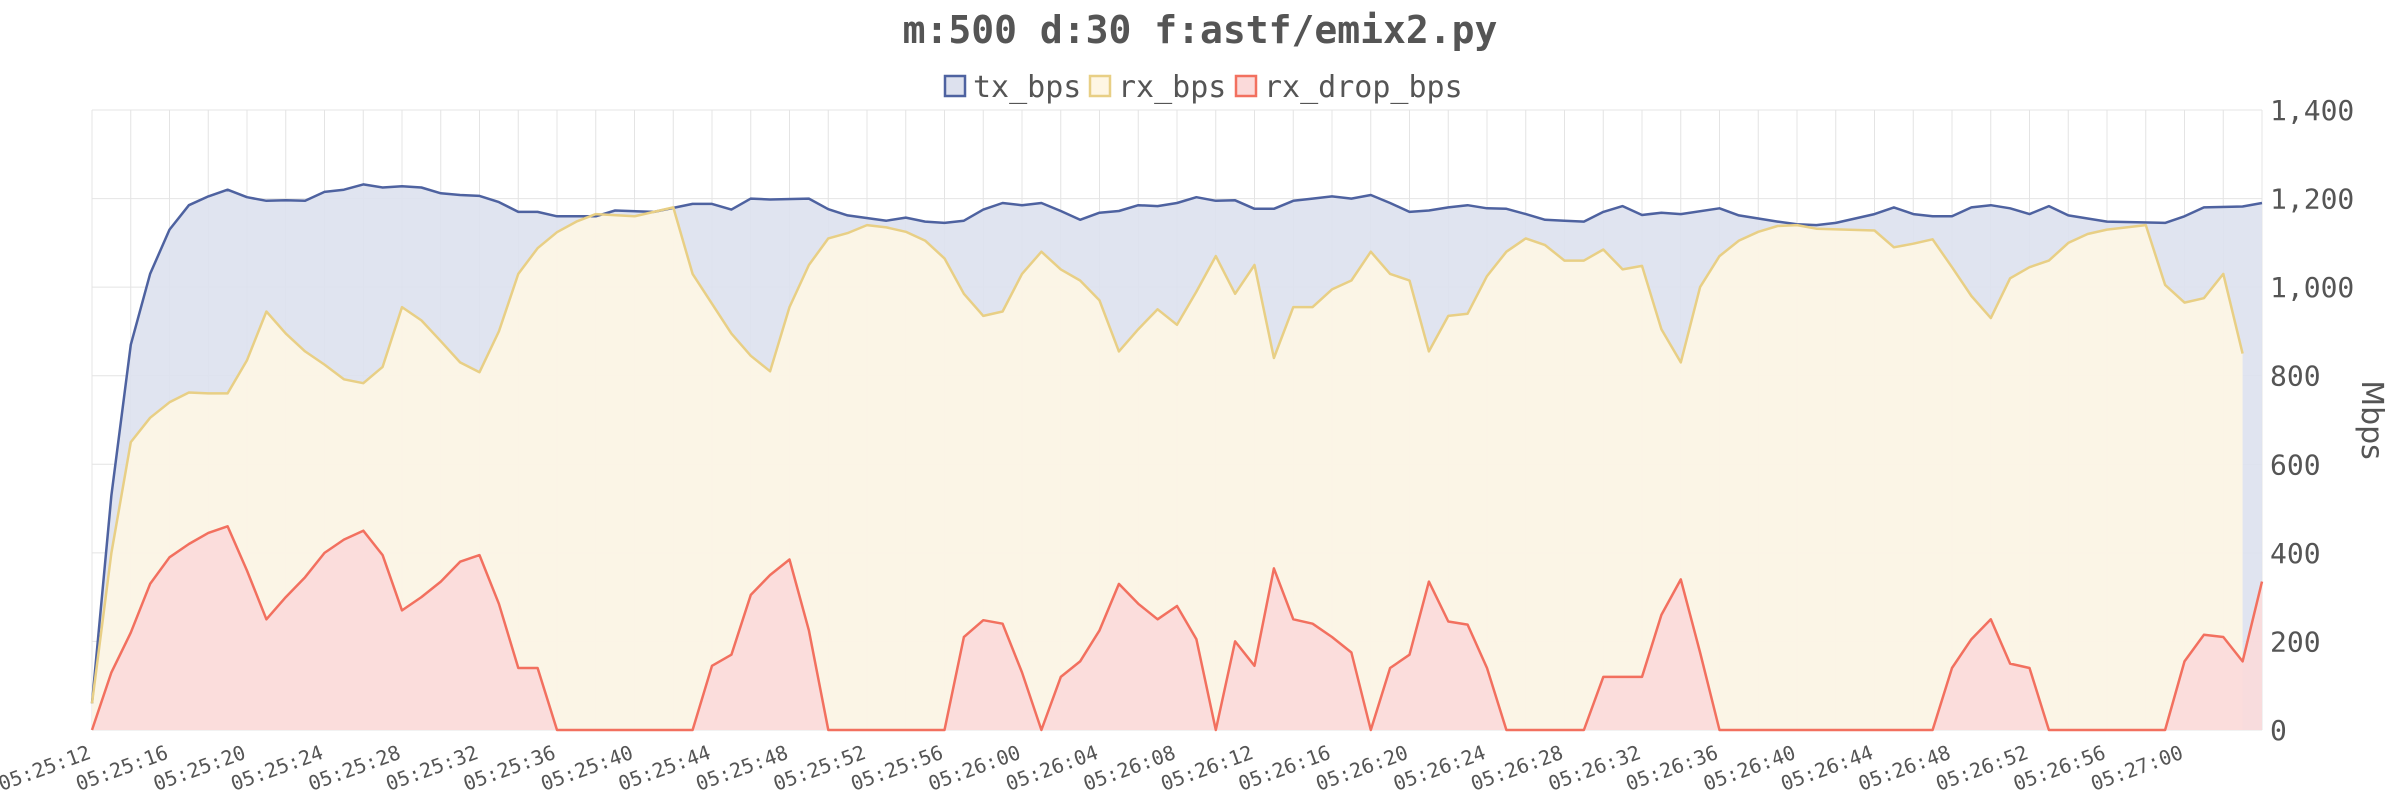 The image size is (2400, 800). I want to click on y-tick-label: 1,200, so click(2312, 199).